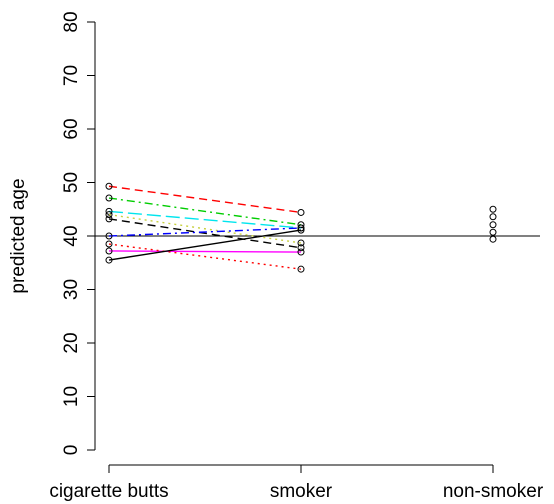 The image size is (554, 504). I want to click on x-tick-label: non-smoker, so click(493, 491).